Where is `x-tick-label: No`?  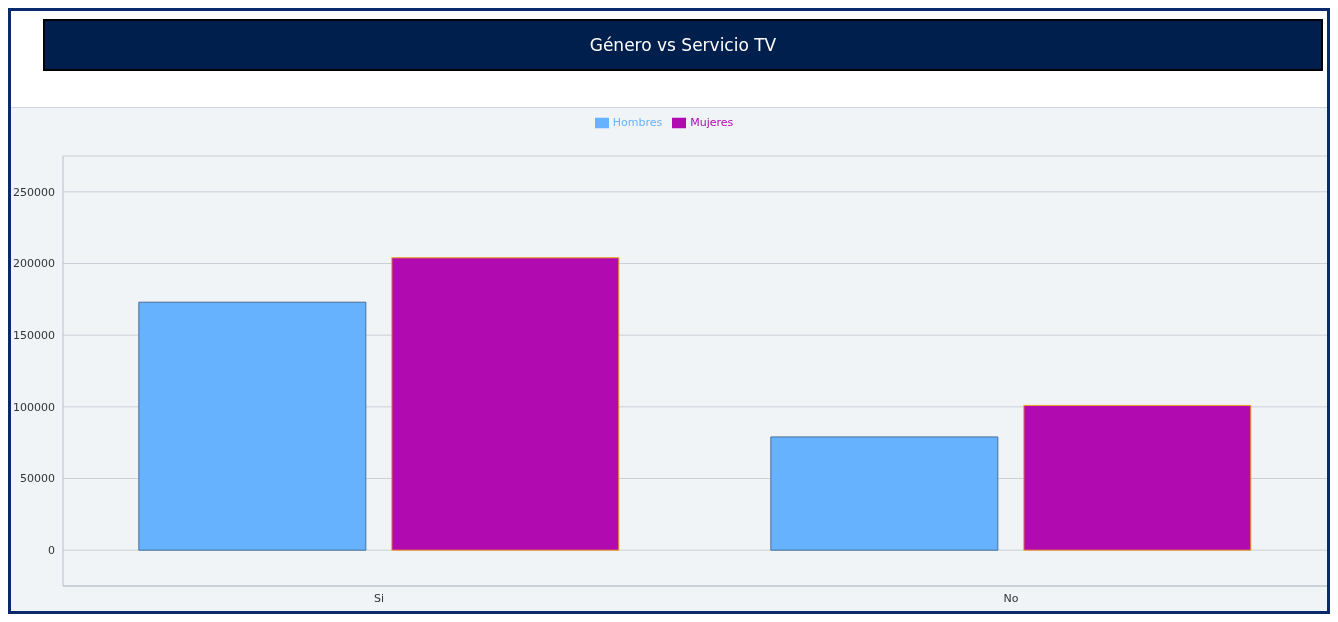 x-tick-label: No is located at coordinates (1011, 598).